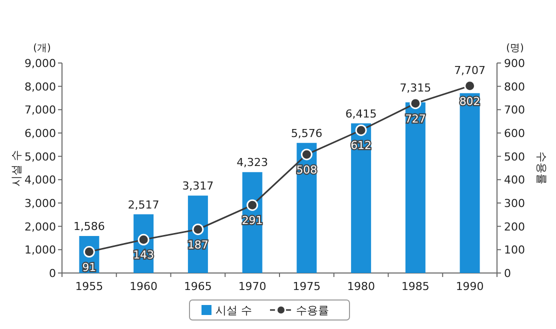 The image size is (556, 329). I want to click on y-tick-label: 1,000, so click(40, 250).